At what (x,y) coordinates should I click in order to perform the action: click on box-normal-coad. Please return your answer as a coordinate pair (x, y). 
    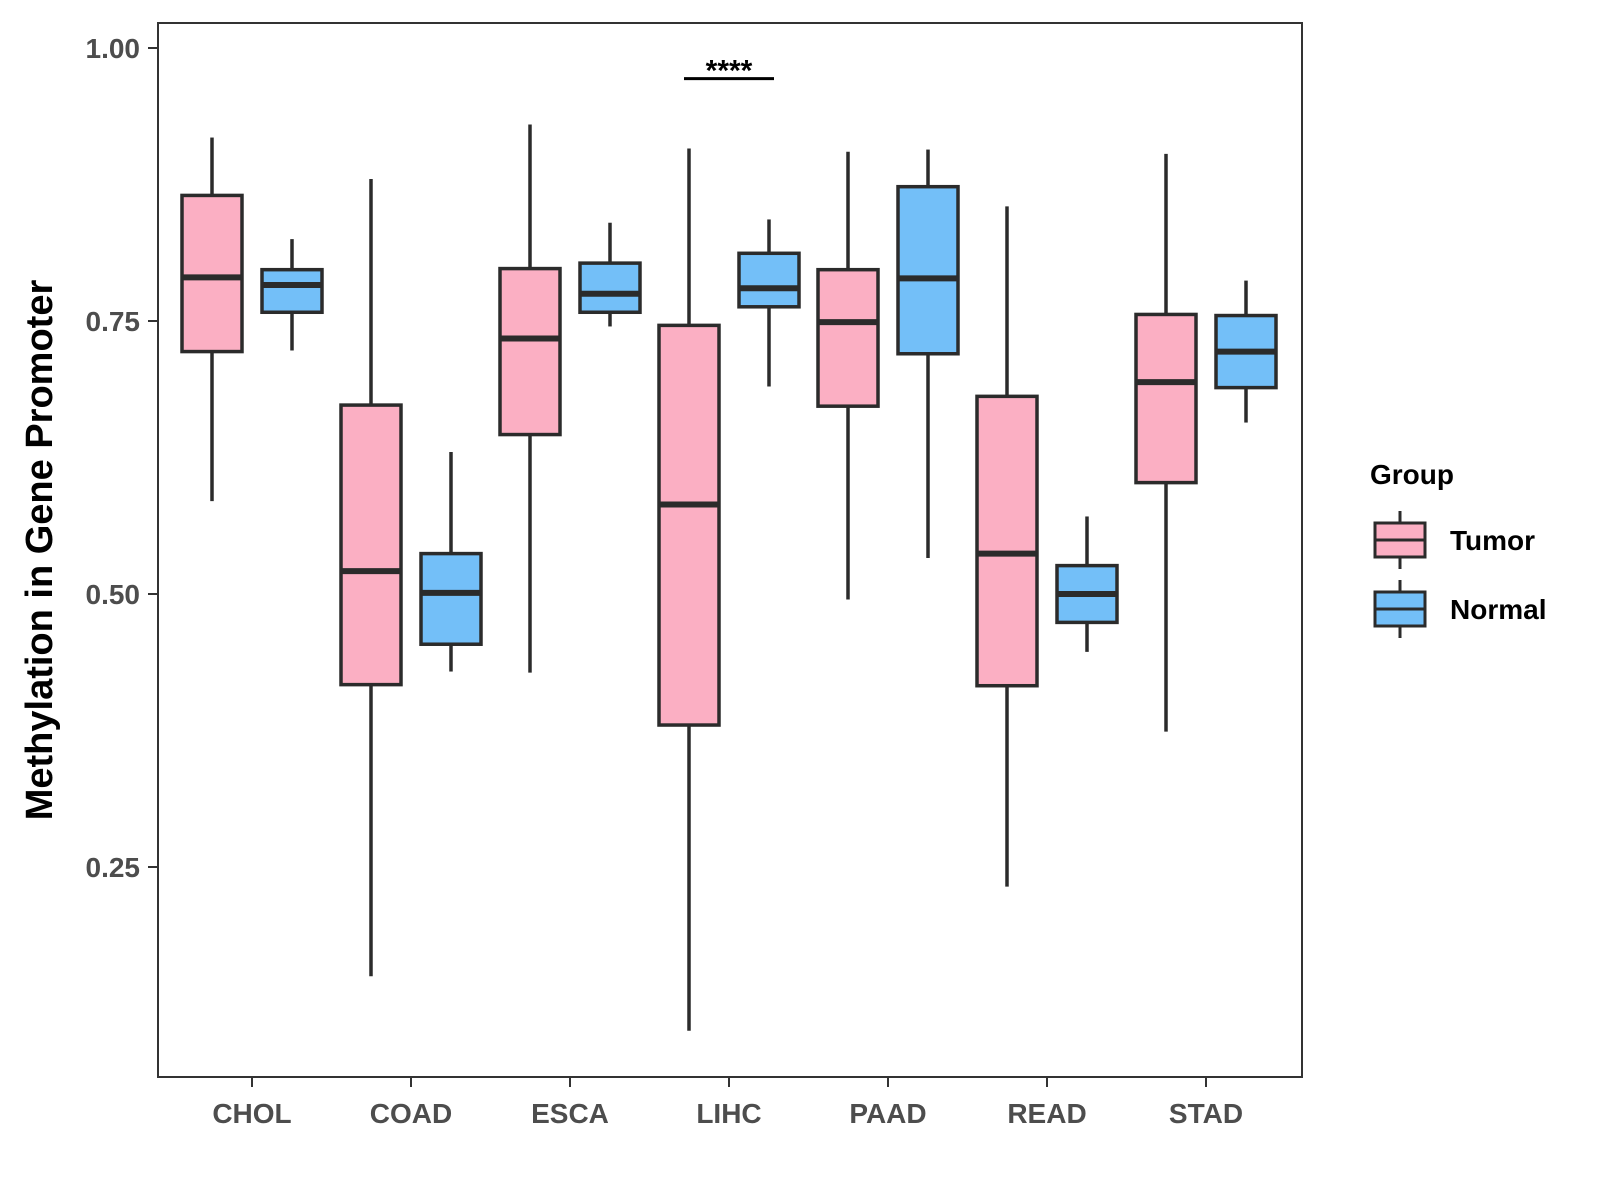
    Looking at the image, I should click on (451, 562).